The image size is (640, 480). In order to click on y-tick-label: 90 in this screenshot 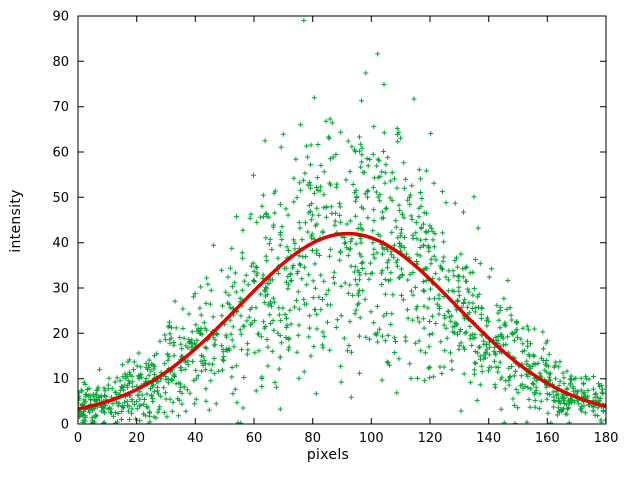, I will do `click(60, 17)`.